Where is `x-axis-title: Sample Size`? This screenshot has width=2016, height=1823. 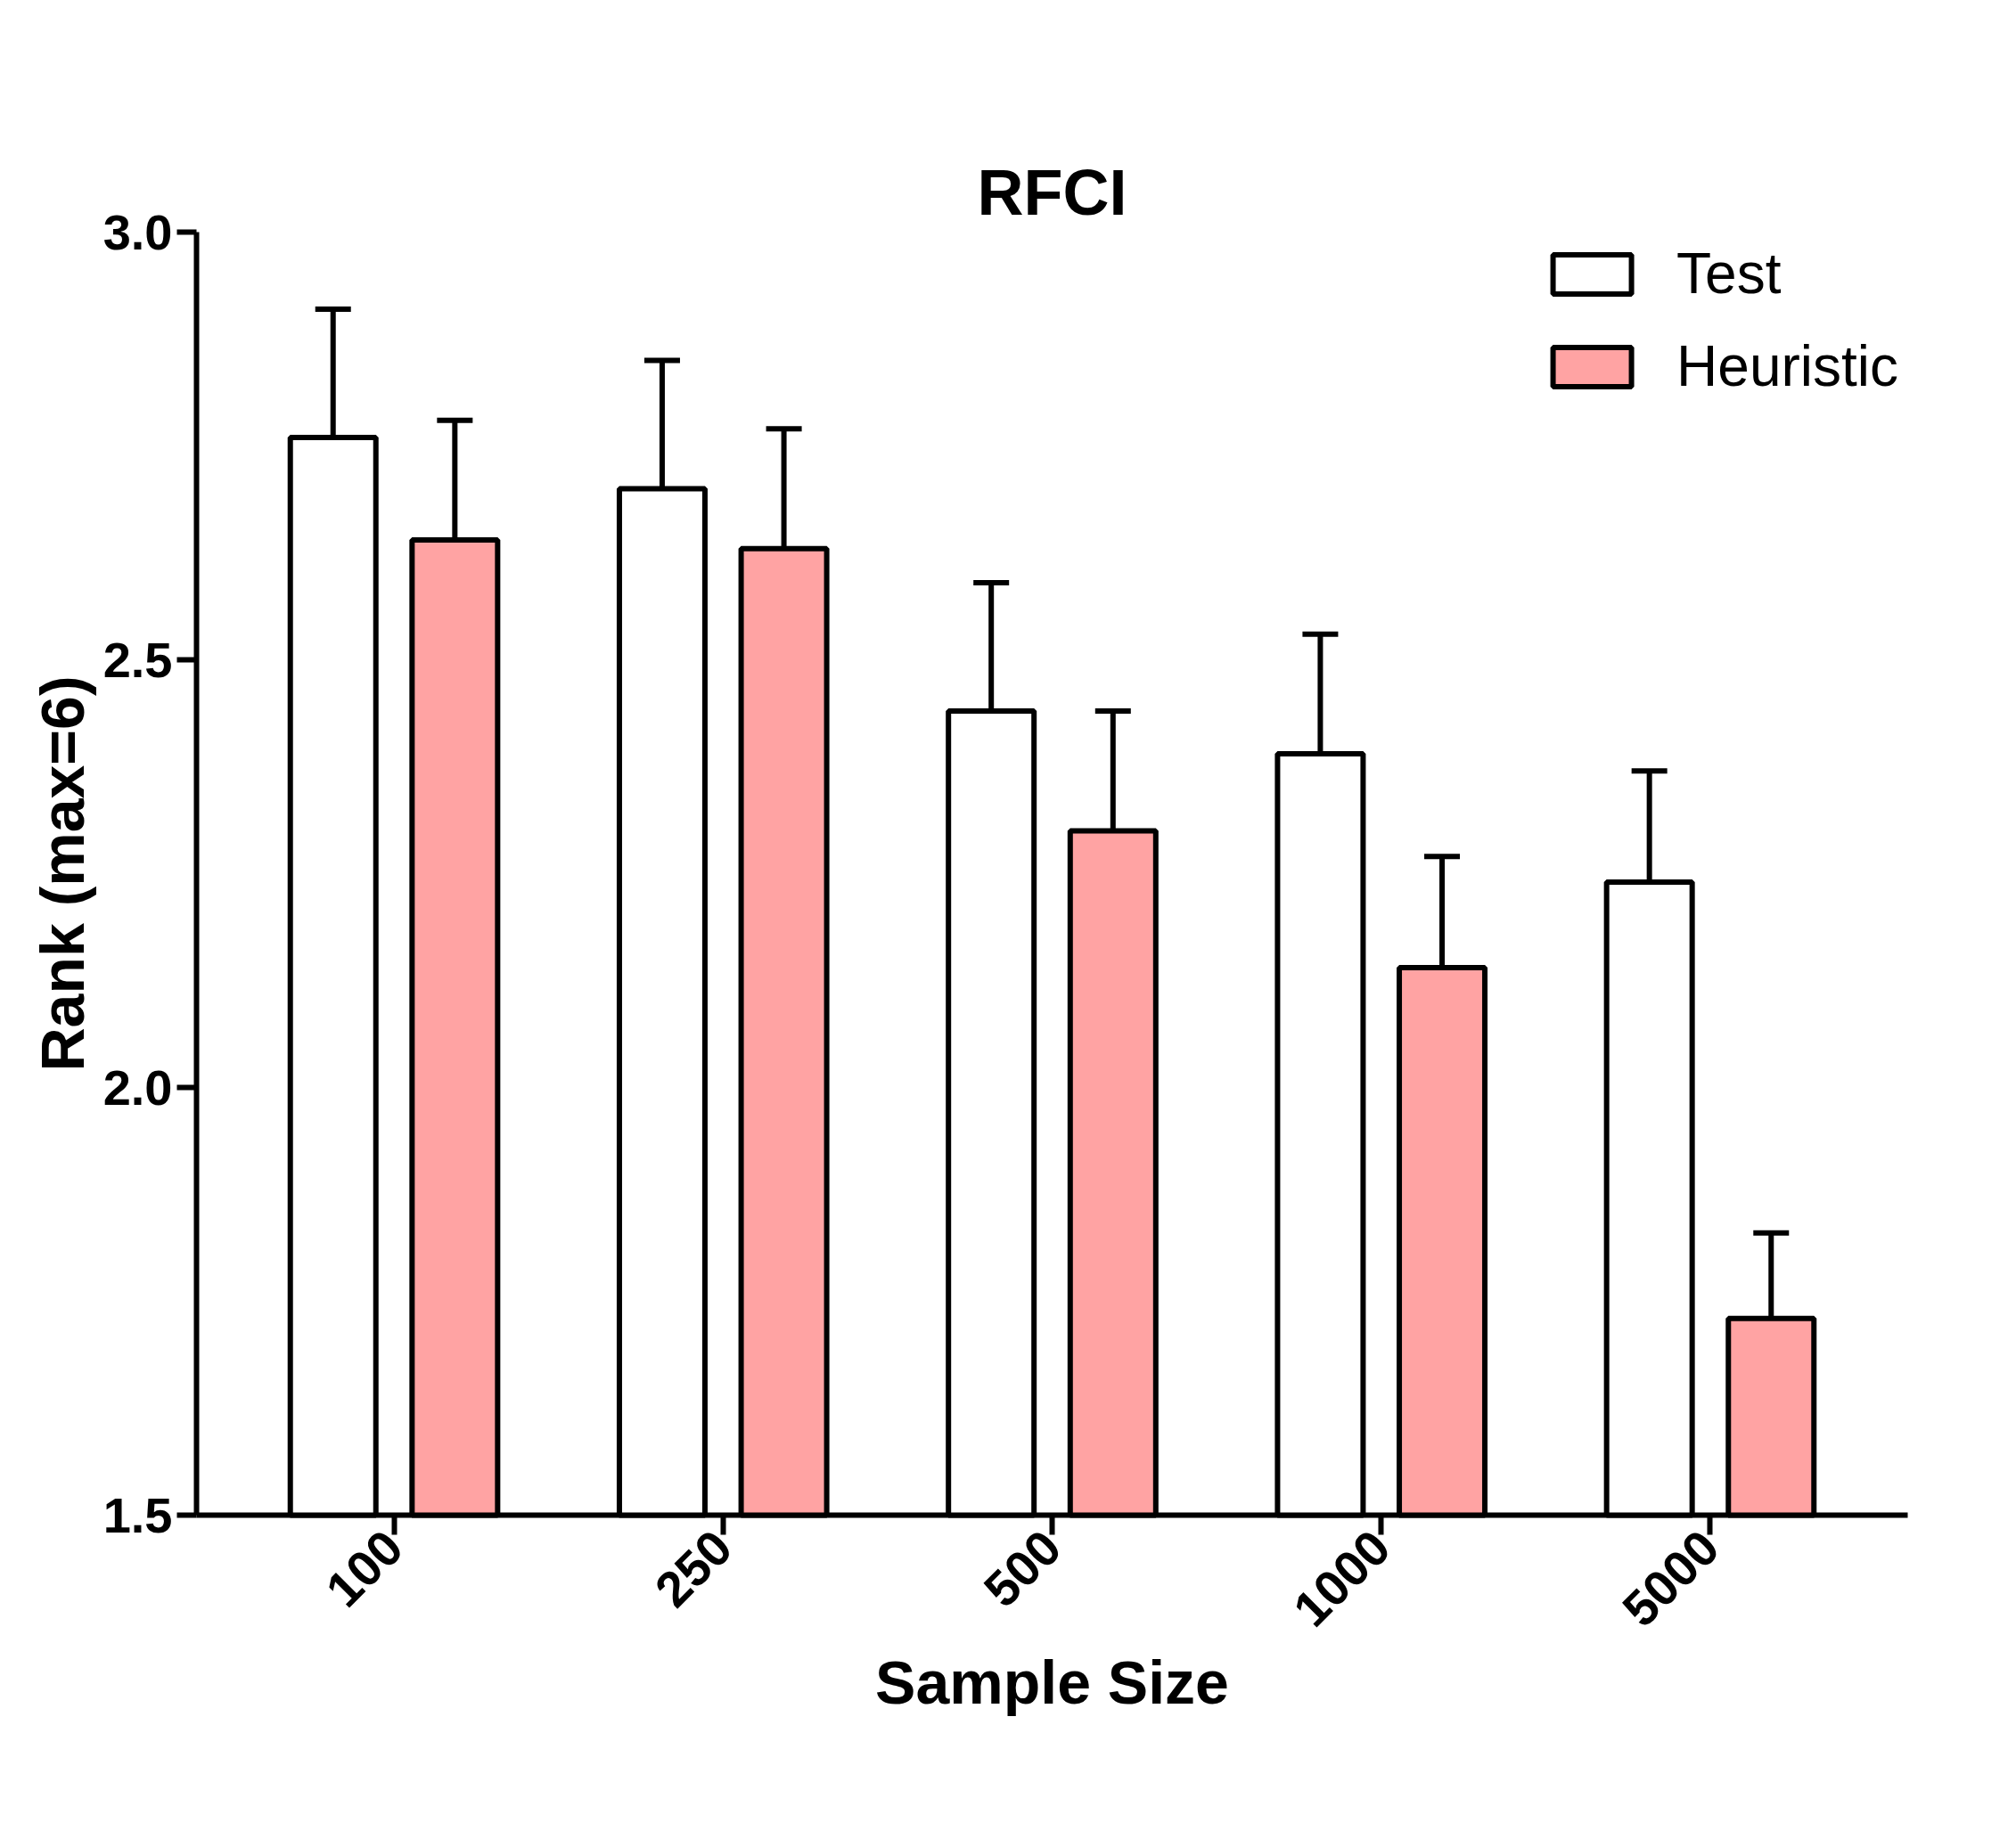
x-axis-title: Sample Size is located at coordinates (1052, 1682).